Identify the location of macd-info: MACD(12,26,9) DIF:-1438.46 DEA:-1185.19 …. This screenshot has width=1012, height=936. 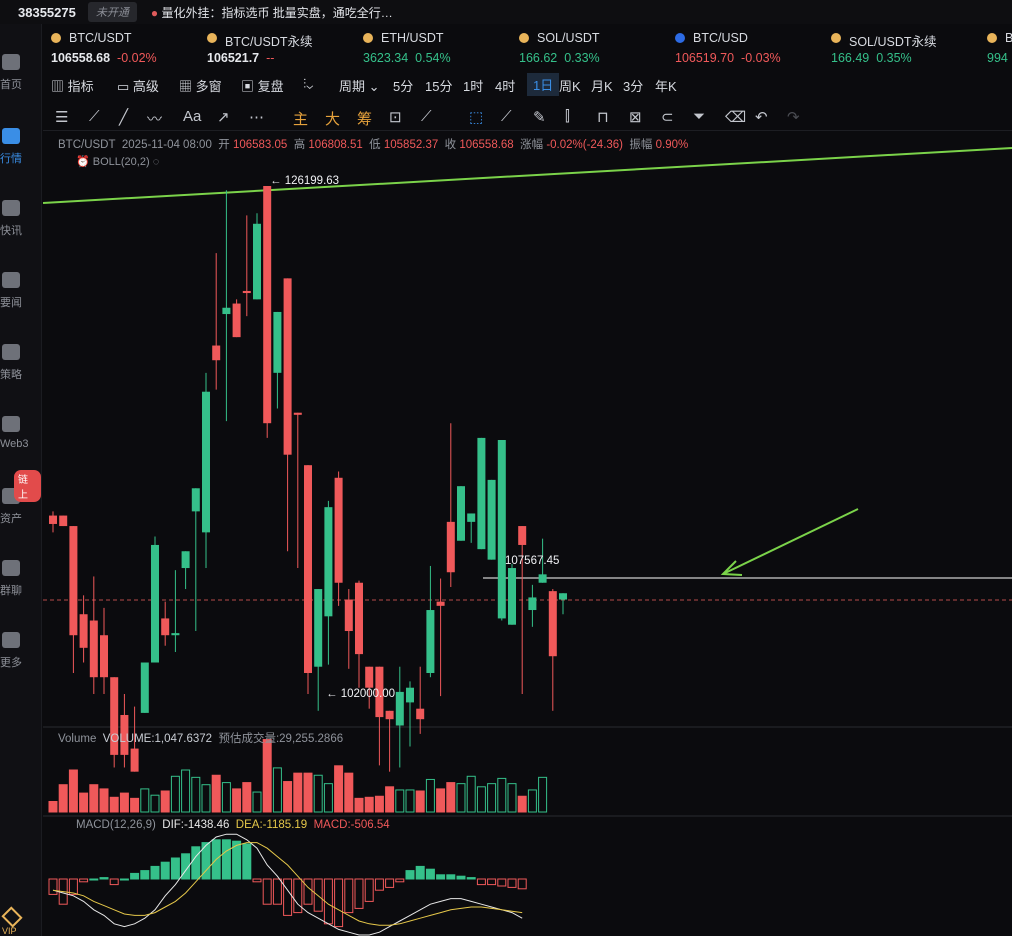
(233, 825).